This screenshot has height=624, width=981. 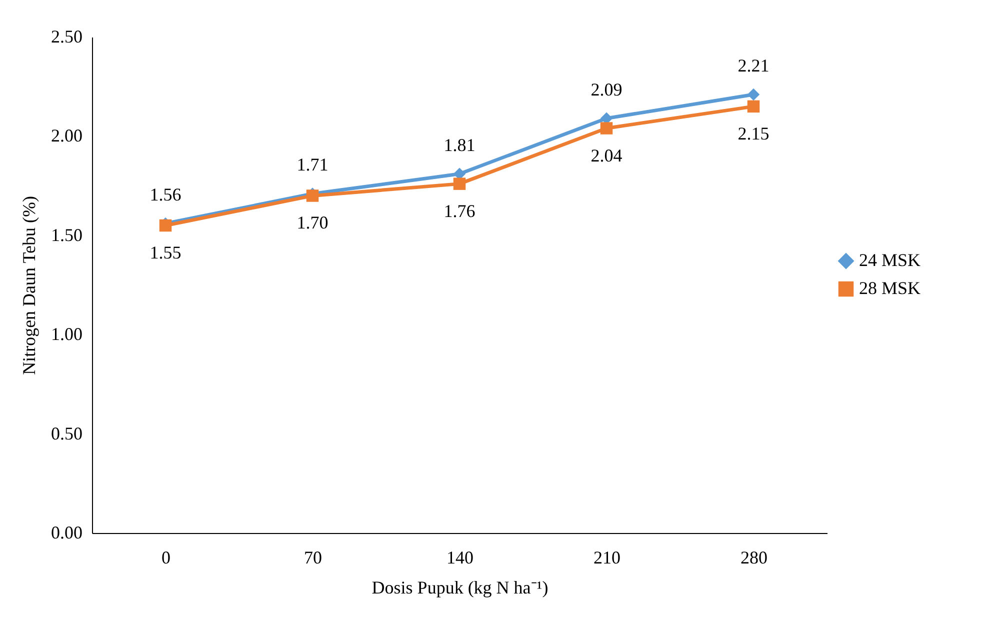 What do you see at coordinates (66, 36) in the screenshot?
I see `y-tick-label: 2.50` at bounding box center [66, 36].